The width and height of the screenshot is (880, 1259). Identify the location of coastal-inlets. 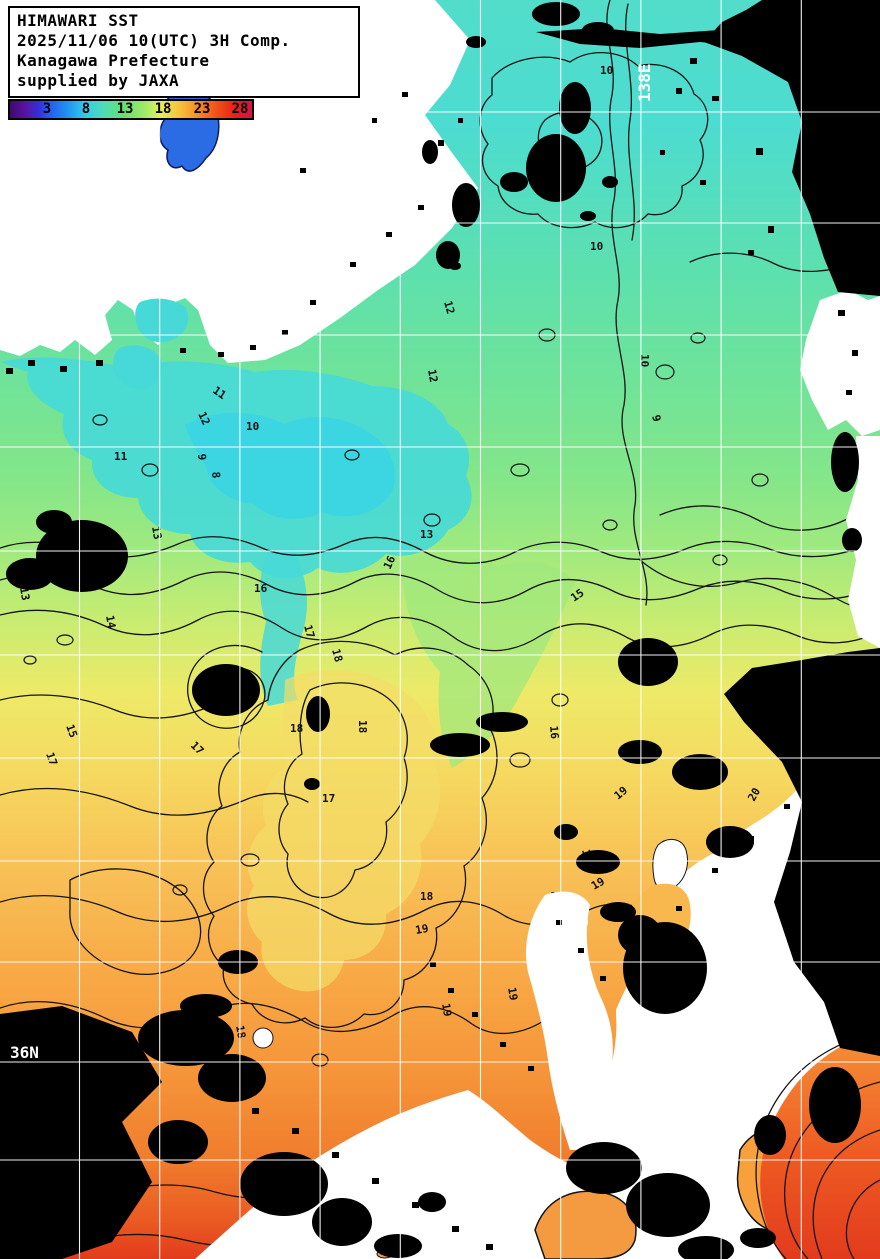
(151, 344).